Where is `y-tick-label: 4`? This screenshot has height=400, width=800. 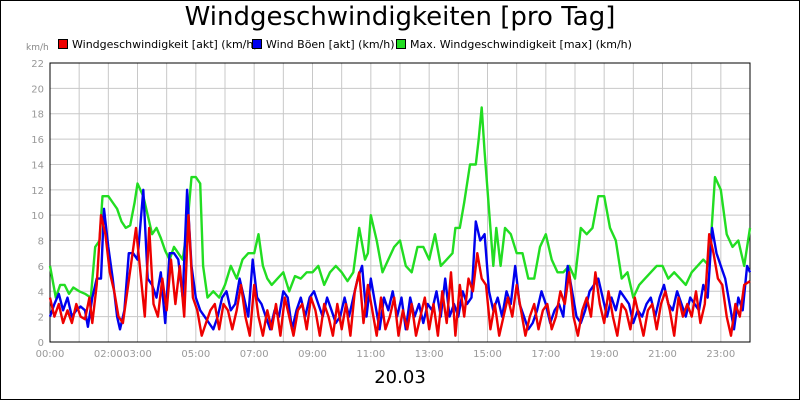 y-tick-label: 4 is located at coordinates (41, 292).